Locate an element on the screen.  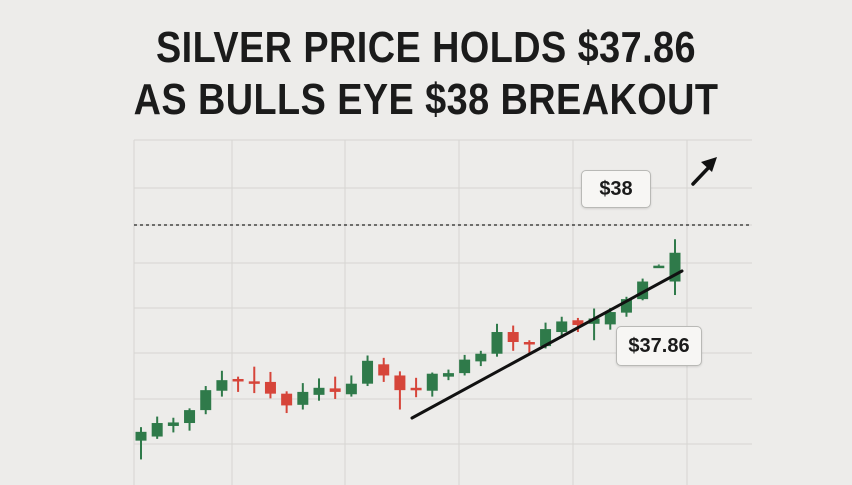
headline-line-2: AS BULLS EYE $38 BREAKOUT is located at coordinates (426, 99).